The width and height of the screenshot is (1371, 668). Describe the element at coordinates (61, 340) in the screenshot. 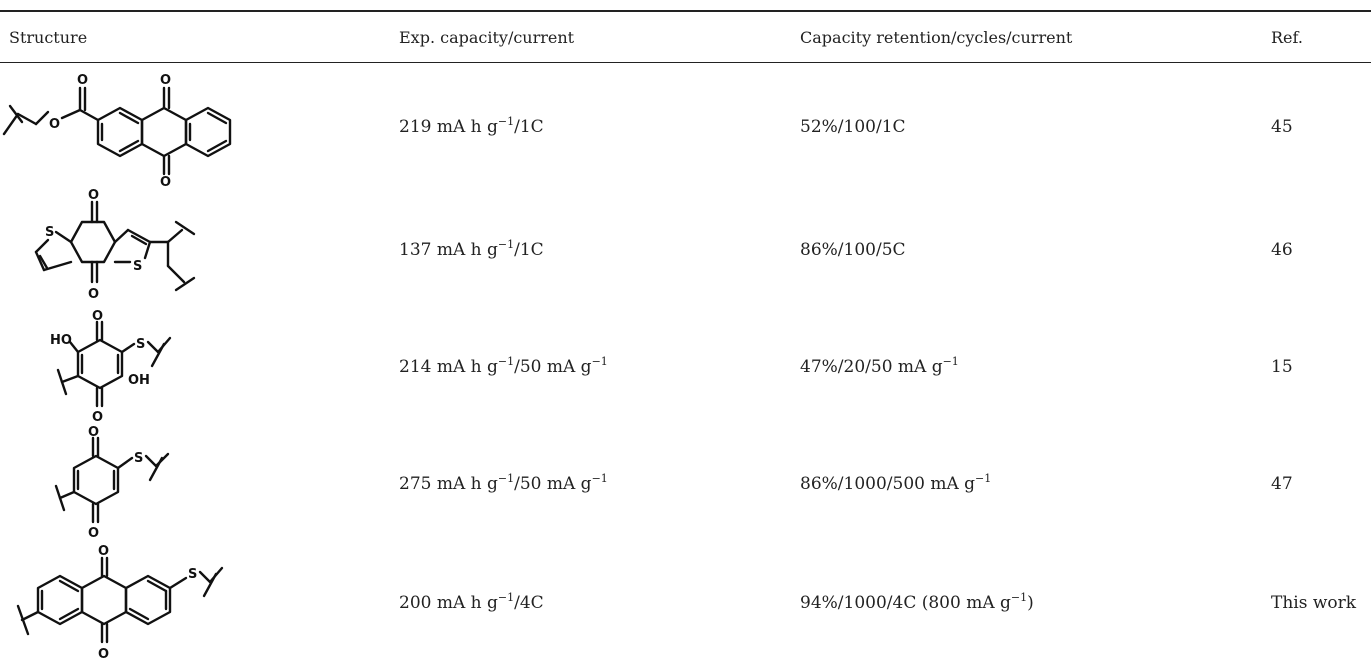

I see `svg-text: HO` at that location.